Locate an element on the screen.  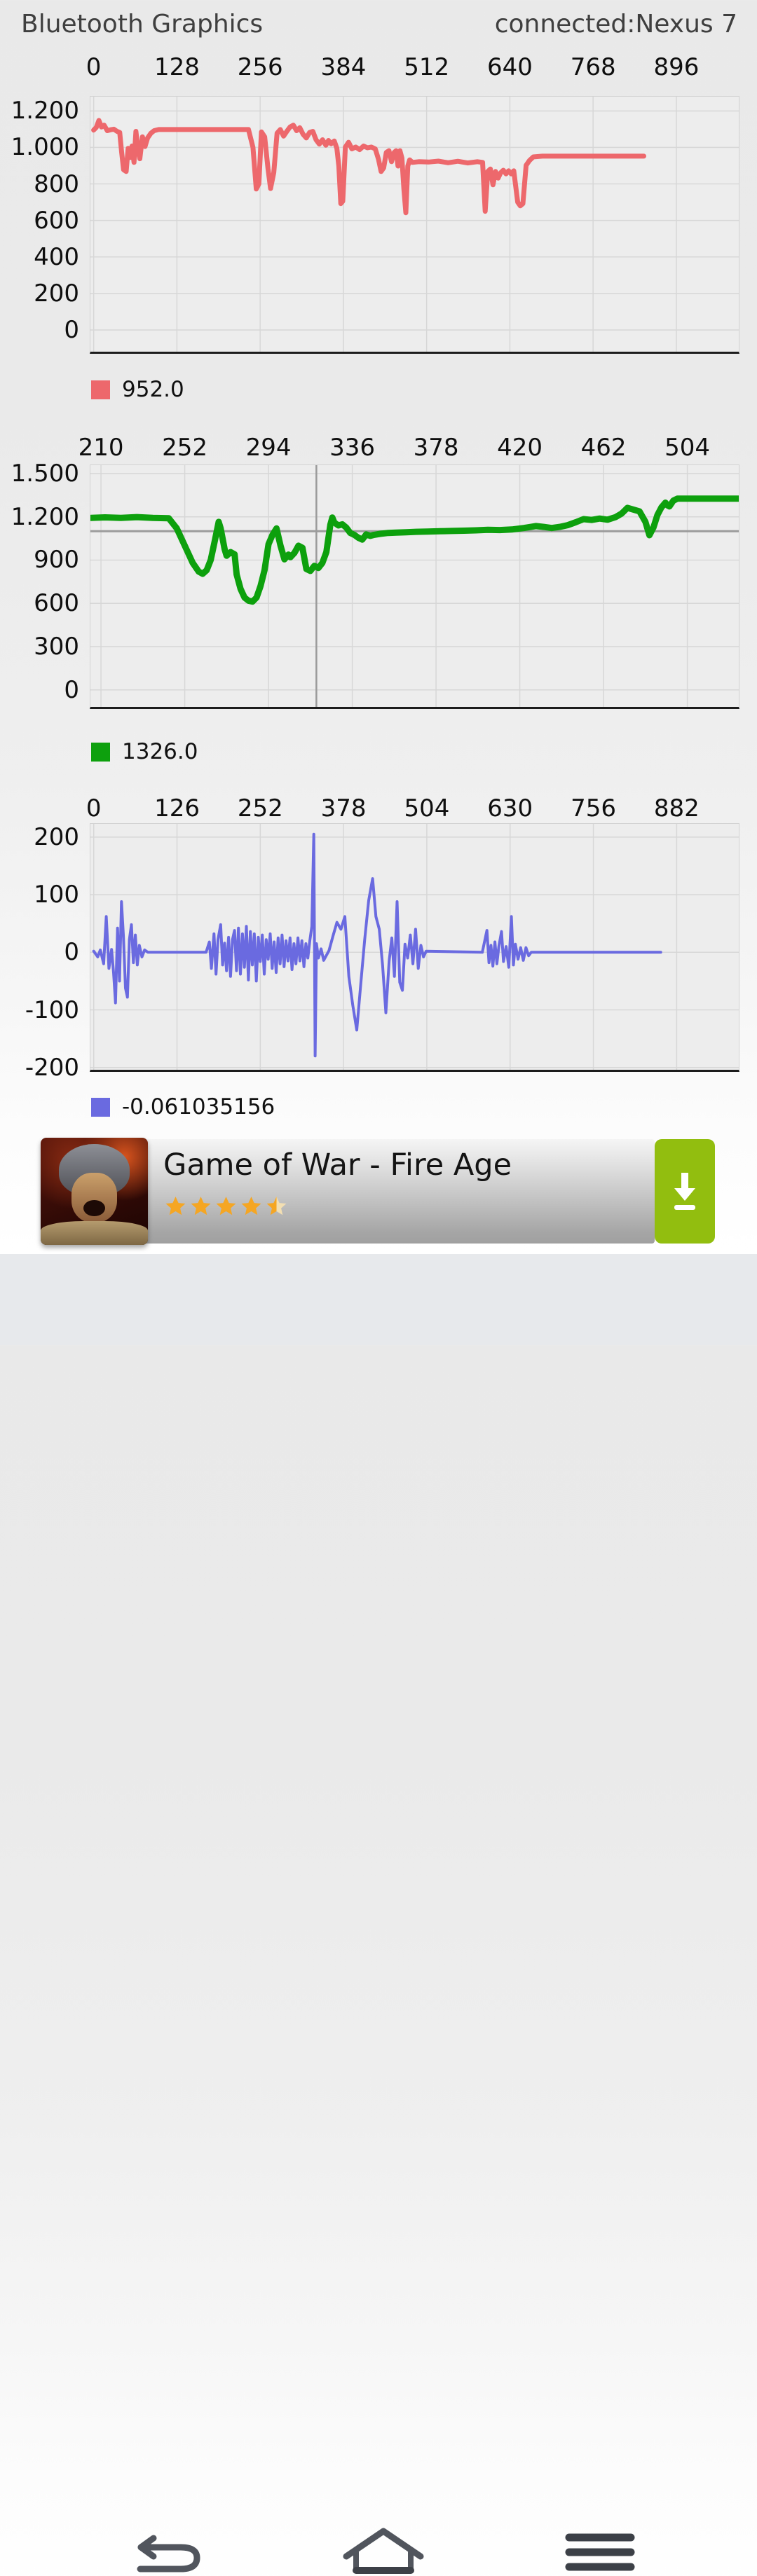
y-tick-label: -100 is located at coordinates (52, 1010).